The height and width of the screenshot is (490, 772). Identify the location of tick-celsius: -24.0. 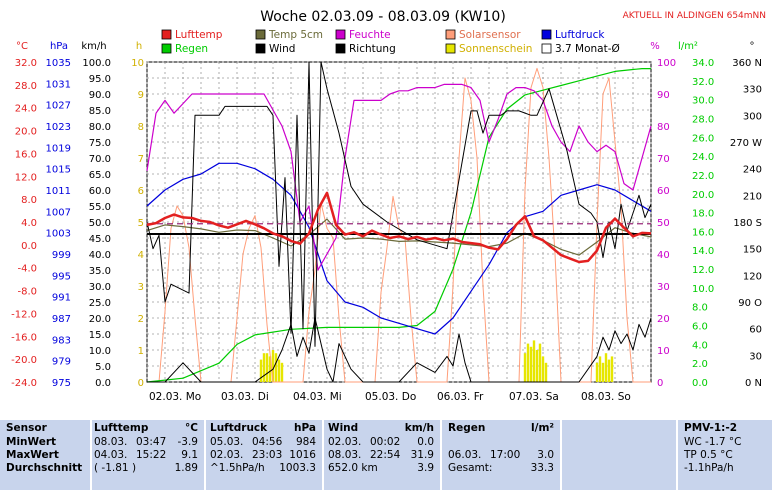
(24, 383).